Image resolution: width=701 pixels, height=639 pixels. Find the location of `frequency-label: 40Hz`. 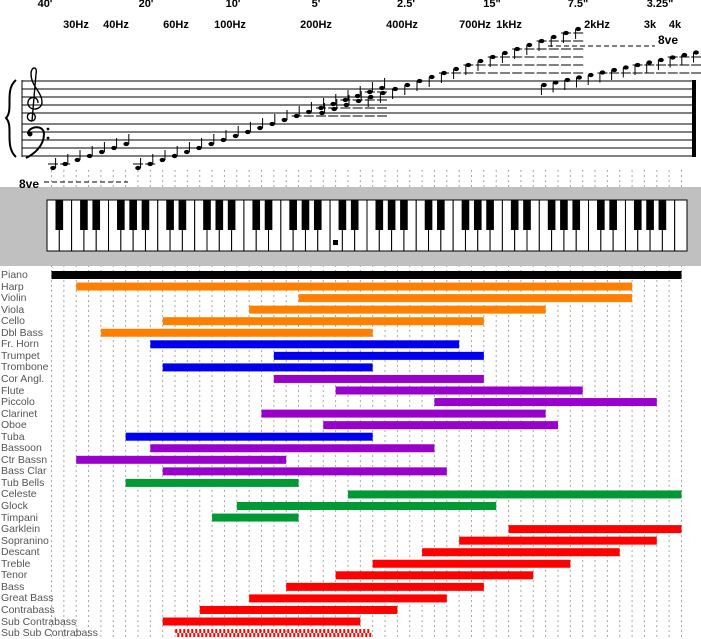

frequency-label: 40Hz is located at coordinates (116, 25).